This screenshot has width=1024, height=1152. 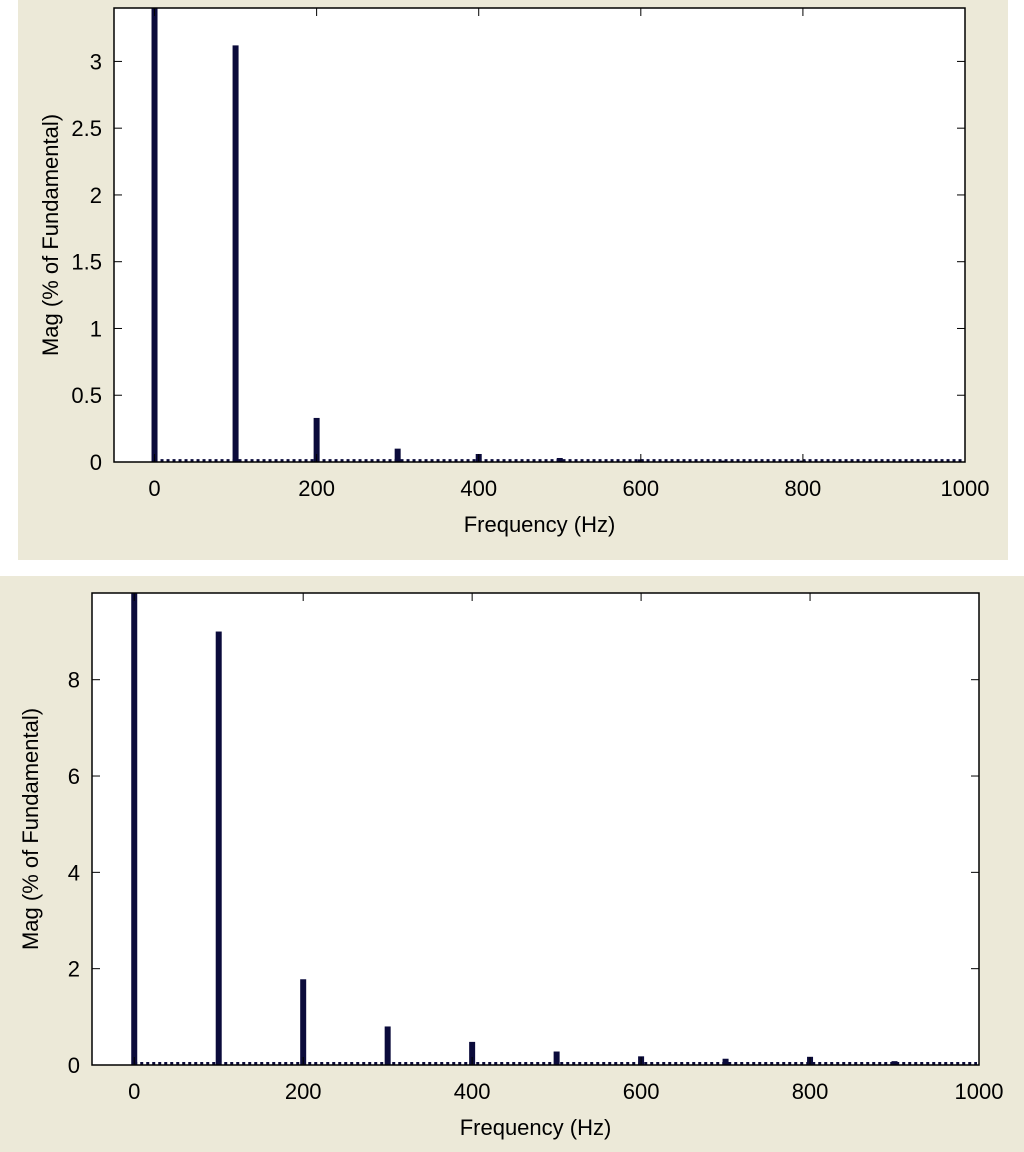 What do you see at coordinates (725, 1061) in the screenshot?
I see `bar-700hz` at bounding box center [725, 1061].